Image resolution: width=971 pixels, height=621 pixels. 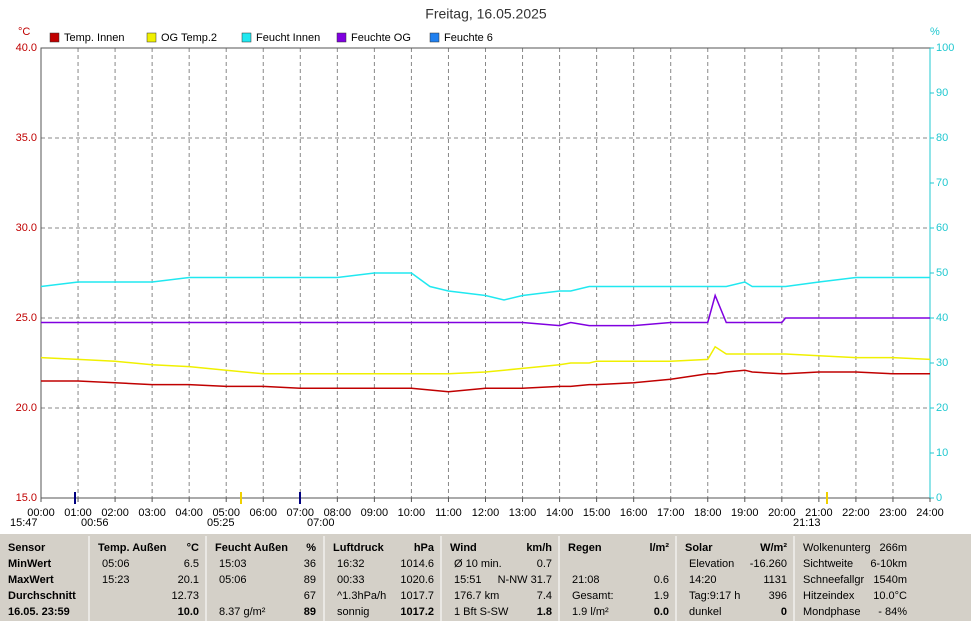 What do you see at coordinates (486, 14) in the screenshot?
I see `chart-title: Freitag, 16.05.2025` at bounding box center [486, 14].